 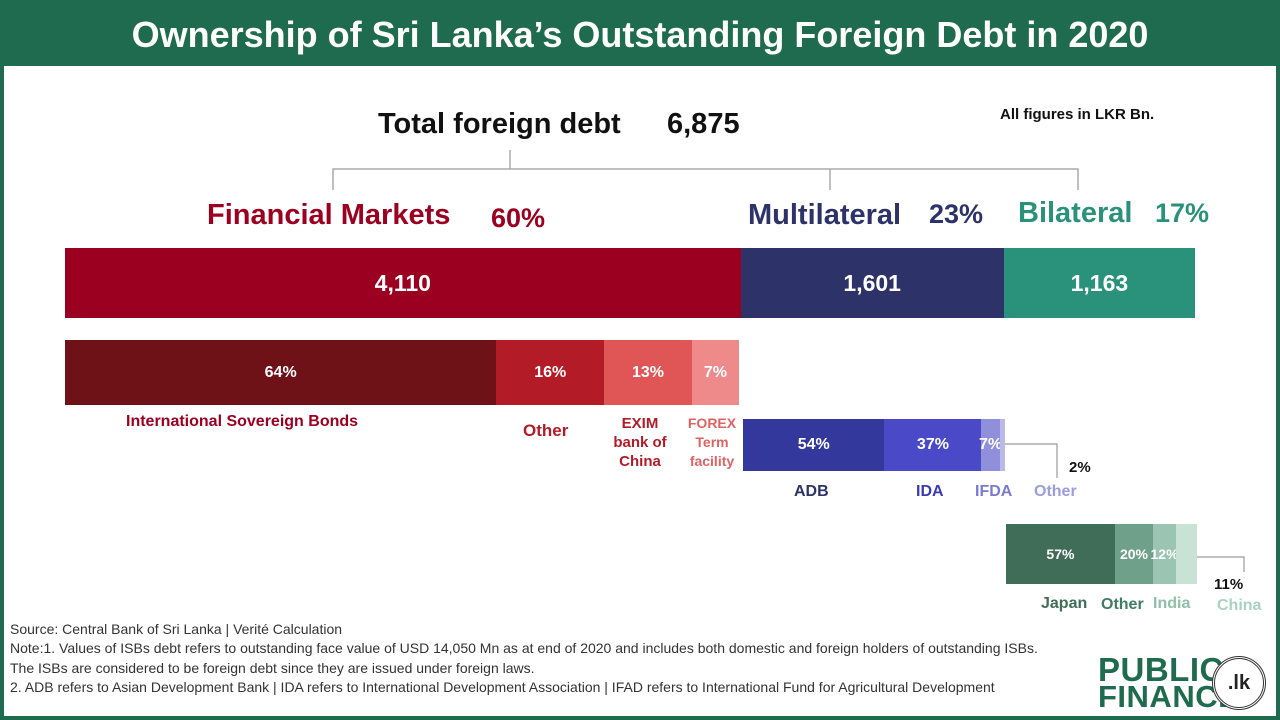 What do you see at coordinates (640, 442) in the screenshot?
I see `label-exim-bank-of-china: EXIM bank of China` at bounding box center [640, 442].